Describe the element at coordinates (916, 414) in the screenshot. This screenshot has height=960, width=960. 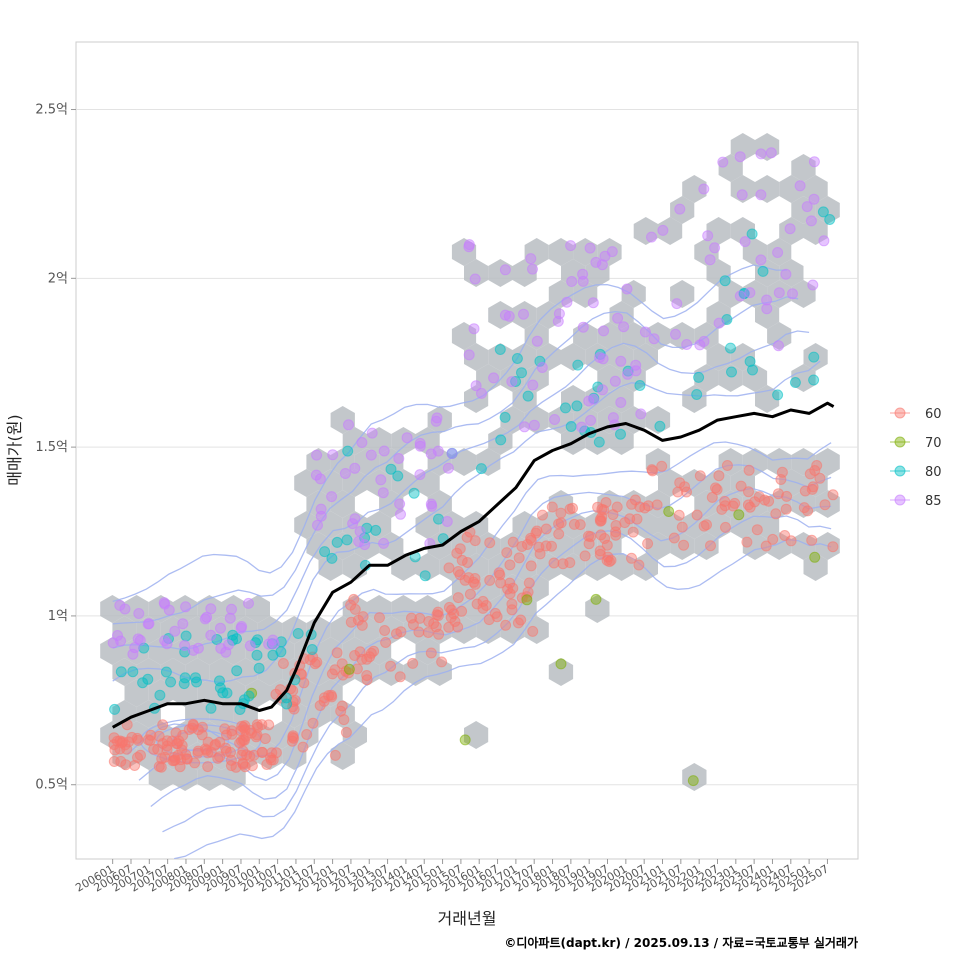
I see `legend-item-60: 60` at that location.